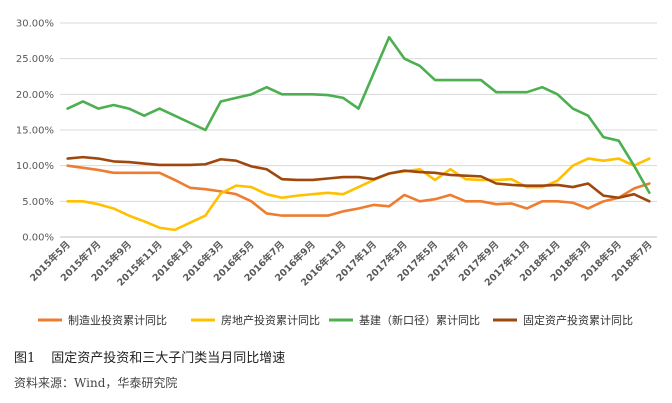 The height and width of the screenshot is (403, 672). I want to click on y-tick-label: 25.00%, so click(35, 59).